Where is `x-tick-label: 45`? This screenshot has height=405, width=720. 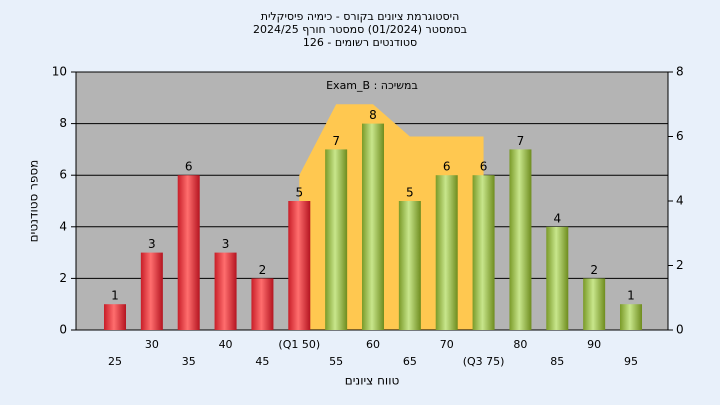 x-tick-label: 45 is located at coordinates (262, 361).